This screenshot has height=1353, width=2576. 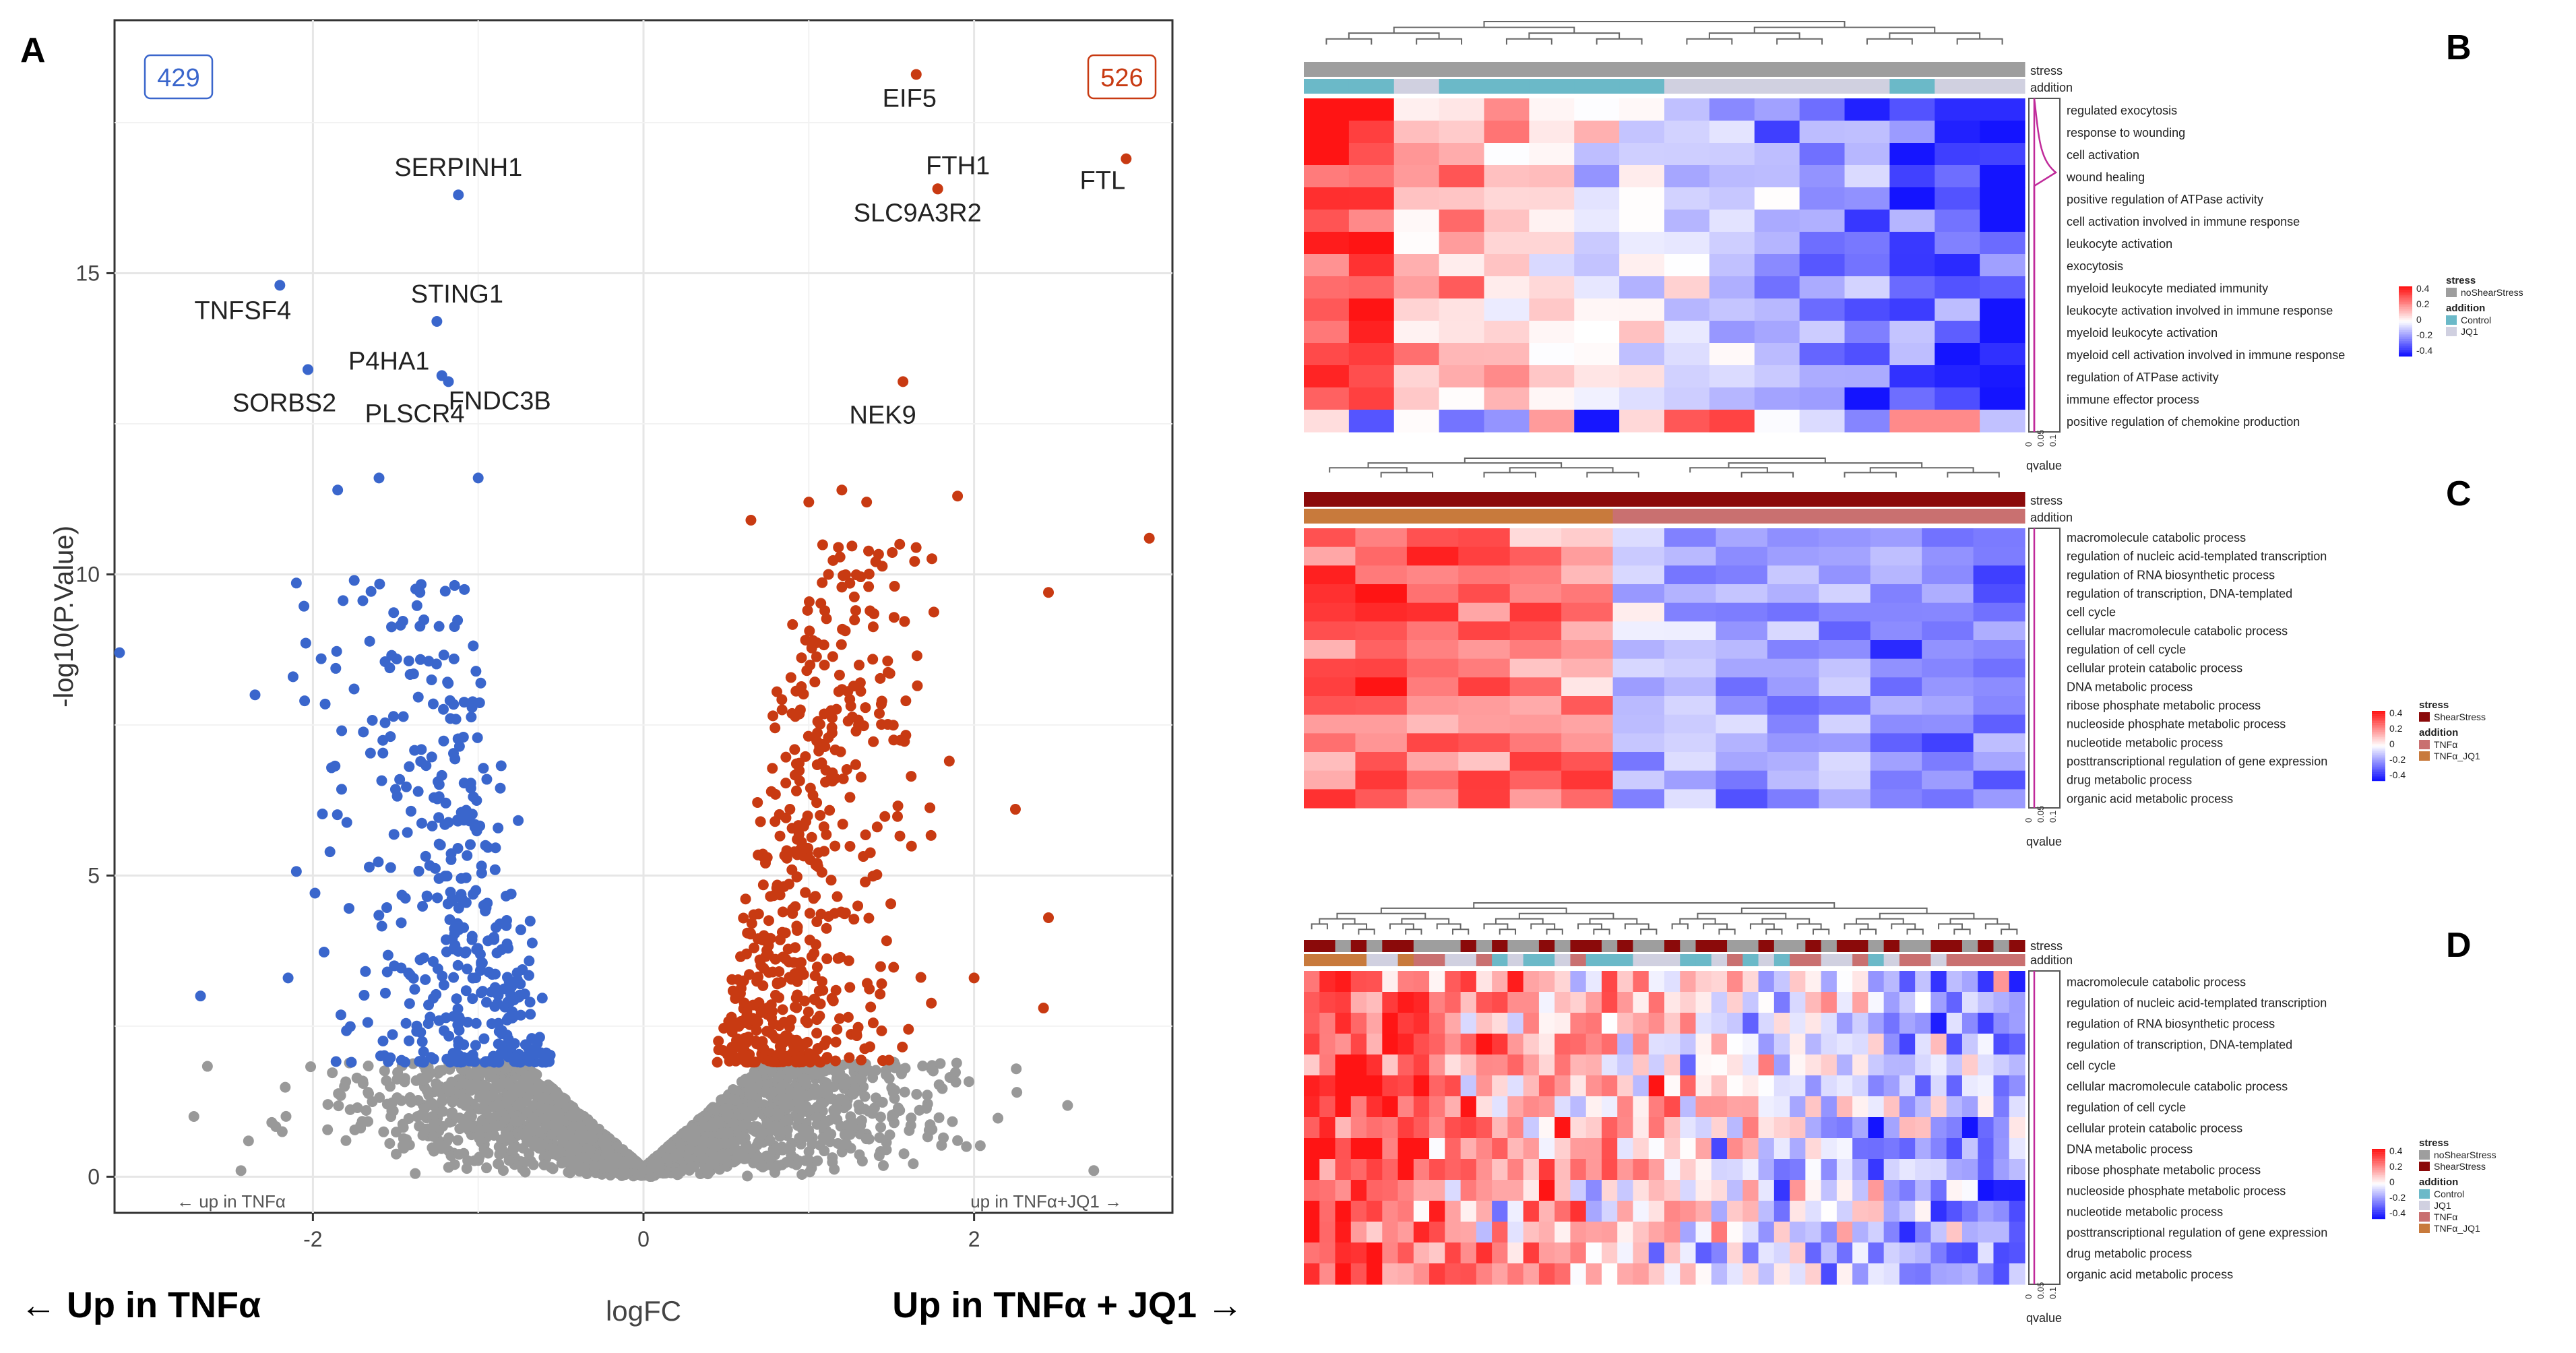 I want to click on legend-swatch, so click(x=2451, y=331).